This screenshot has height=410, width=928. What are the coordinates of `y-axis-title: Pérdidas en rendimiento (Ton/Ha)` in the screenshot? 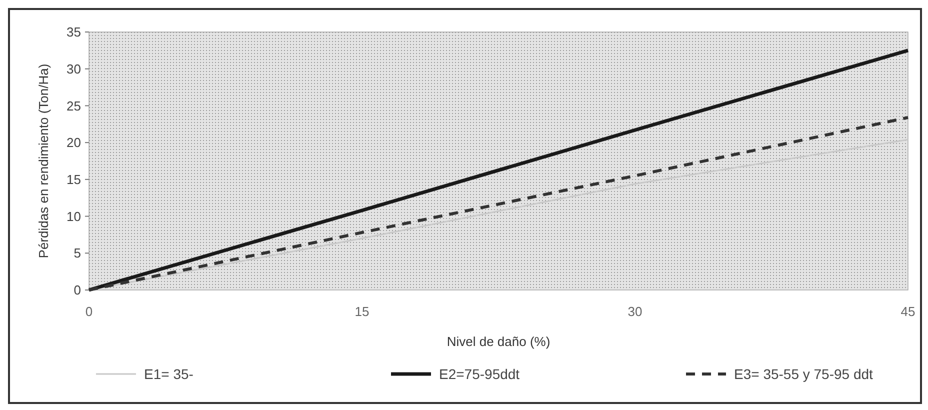 It's located at (43, 161).